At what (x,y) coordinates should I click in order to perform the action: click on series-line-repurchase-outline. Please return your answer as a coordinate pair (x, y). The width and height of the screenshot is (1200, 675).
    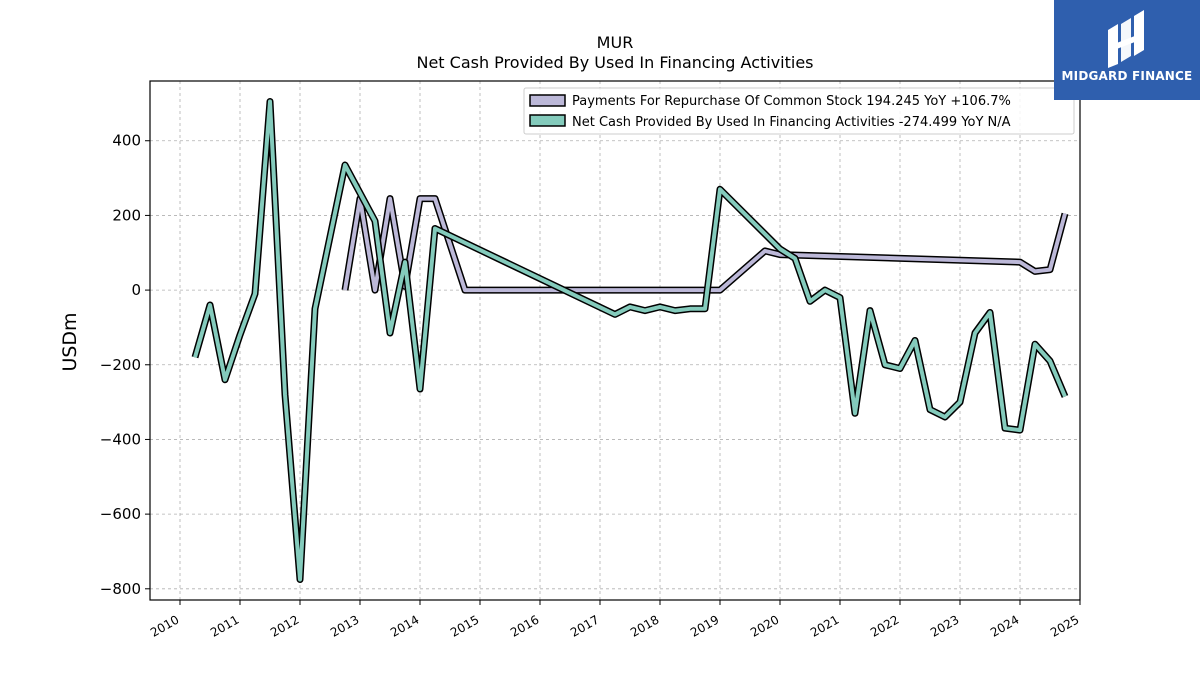
    Looking at the image, I should click on (705, 244).